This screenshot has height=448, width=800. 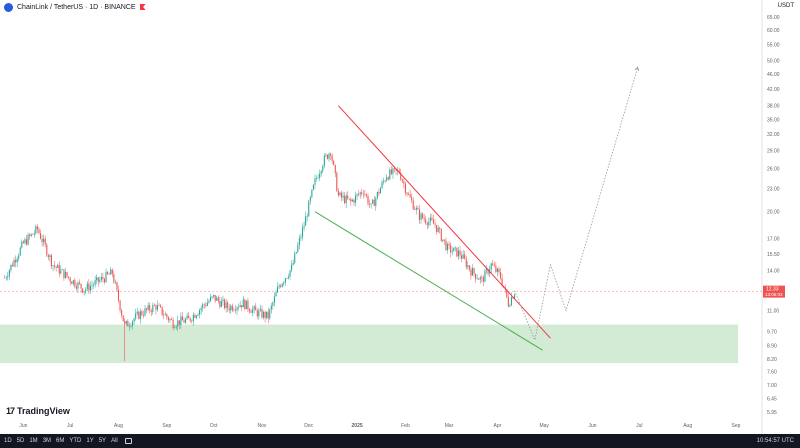 I want to click on calendar-icon, so click(x=128, y=441).